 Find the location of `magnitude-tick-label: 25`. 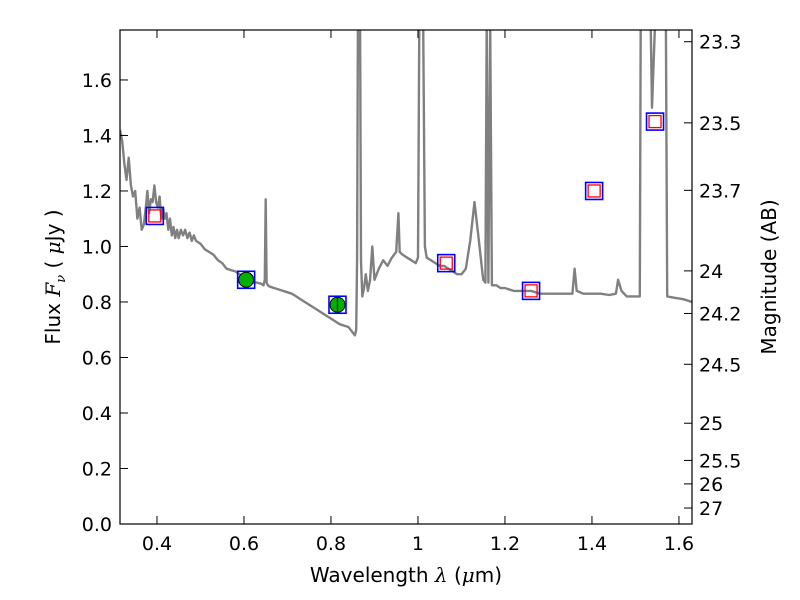

magnitude-tick-label: 25 is located at coordinates (711, 424).